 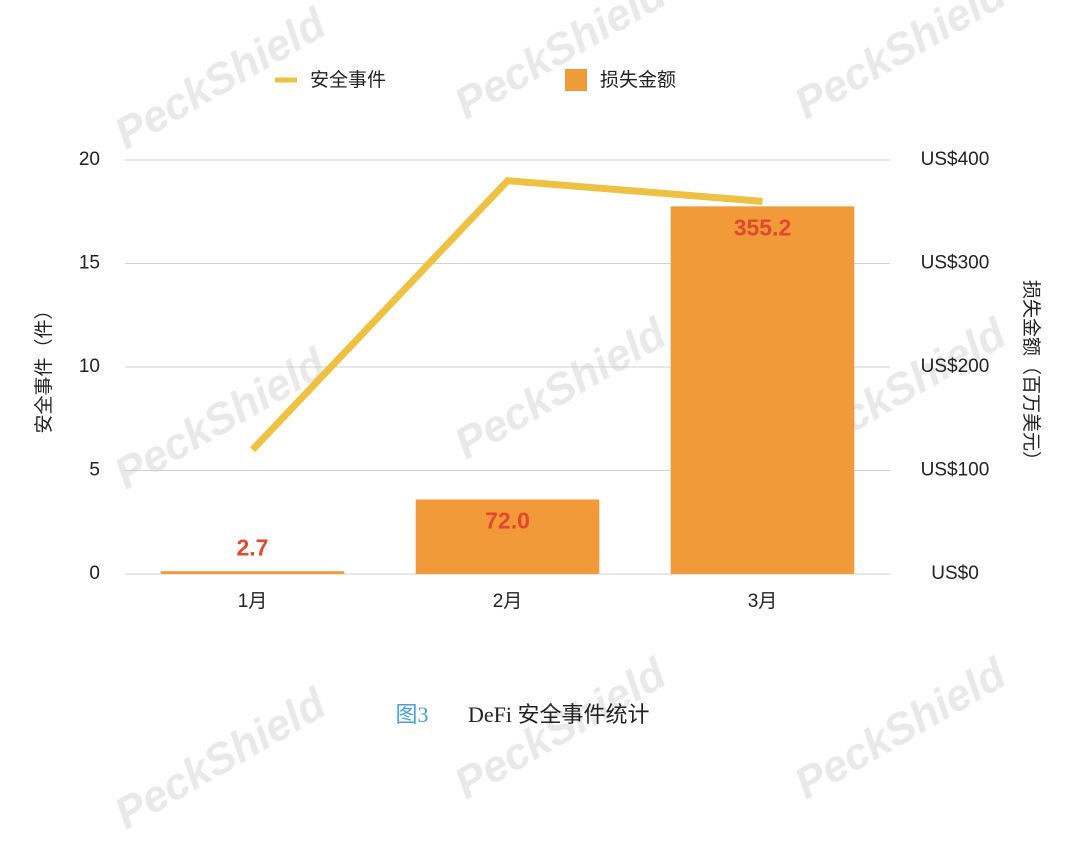 I want to click on y-tick-label: 0, so click(x=94, y=573).